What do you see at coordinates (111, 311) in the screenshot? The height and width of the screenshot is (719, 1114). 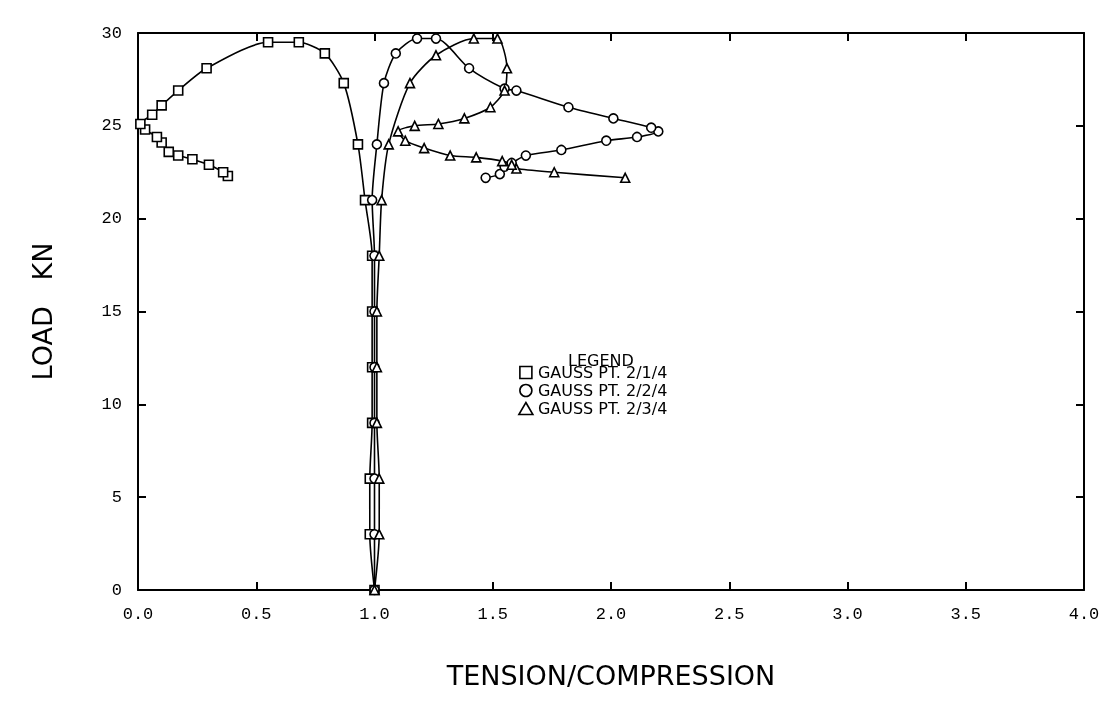 I see `y-tick-label: 15` at bounding box center [111, 311].